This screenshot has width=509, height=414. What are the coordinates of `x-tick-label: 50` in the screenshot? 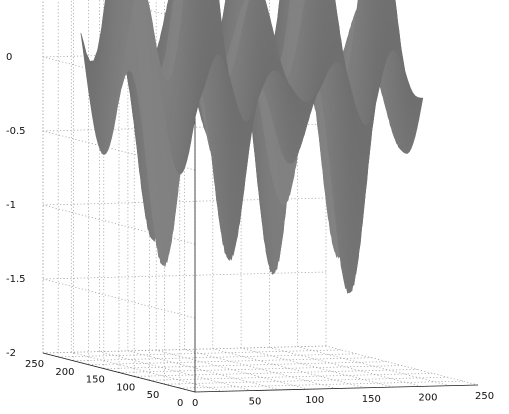 It's located at (255, 402).